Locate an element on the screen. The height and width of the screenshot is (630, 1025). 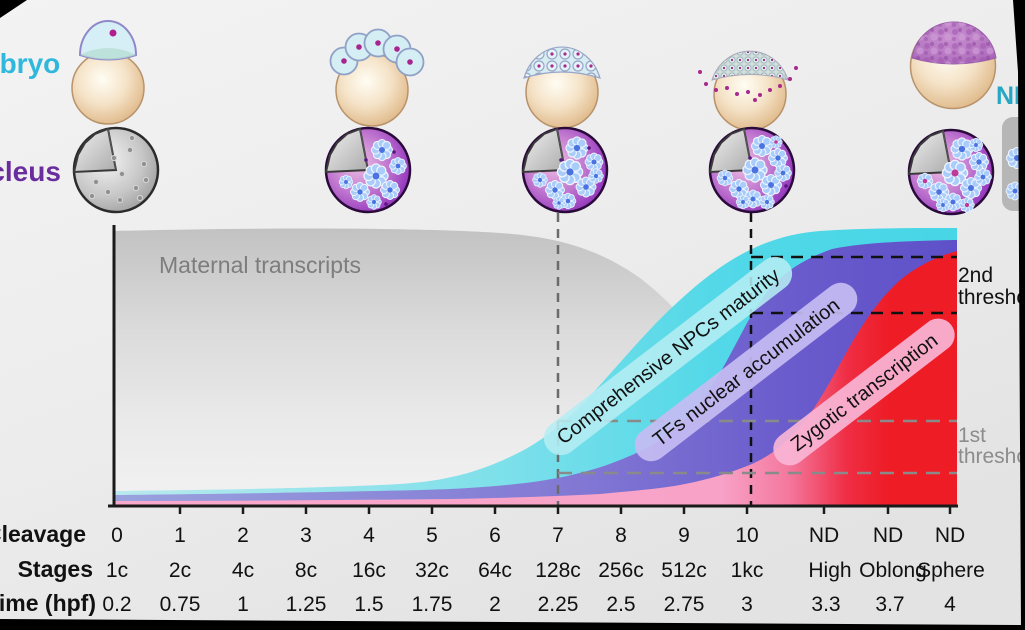
svg-text: 1kc is located at coordinates (747, 570).